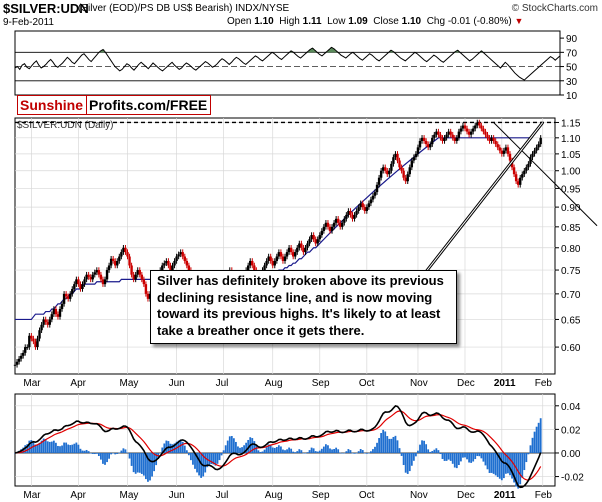 This screenshot has width=602, height=502. What do you see at coordinates (367, 383) in the screenshot?
I see `price-x-label: Oct` at bounding box center [367, 383].